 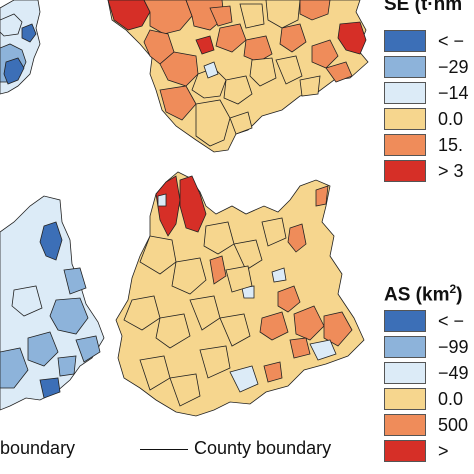 I want to click on bottom-left-outline, so click(x=52, y=303).